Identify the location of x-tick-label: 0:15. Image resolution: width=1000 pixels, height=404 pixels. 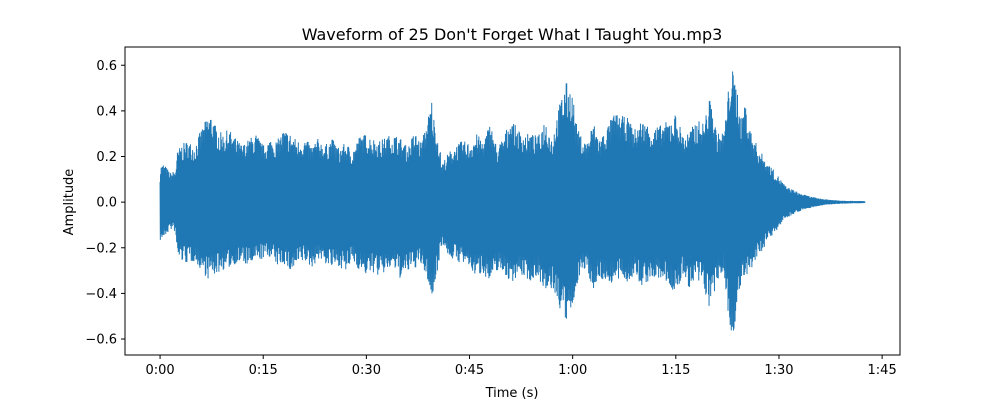
(263, 370).